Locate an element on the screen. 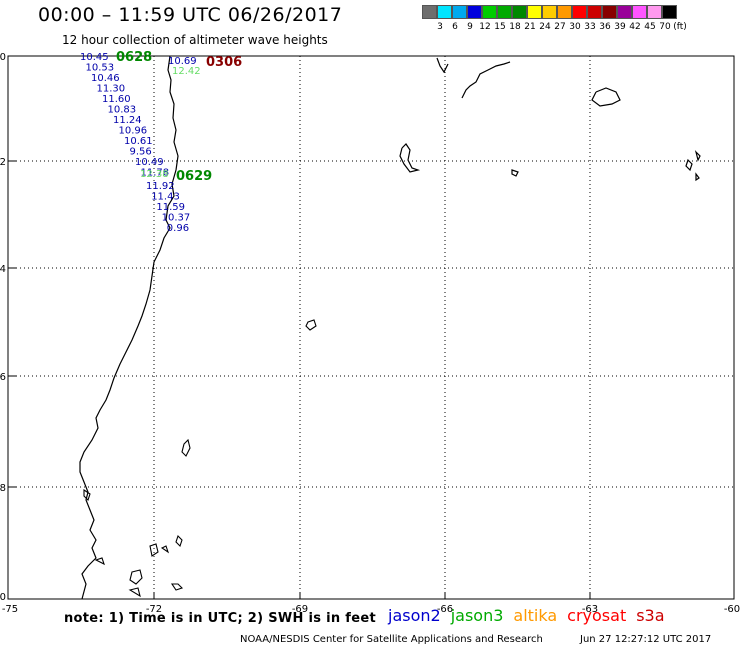 Image resolution: width=740 pixels, height=650 pixels. longitude-labels: -75 -72 -69 -66 -63 -60 is located at coordinates (371, 609).